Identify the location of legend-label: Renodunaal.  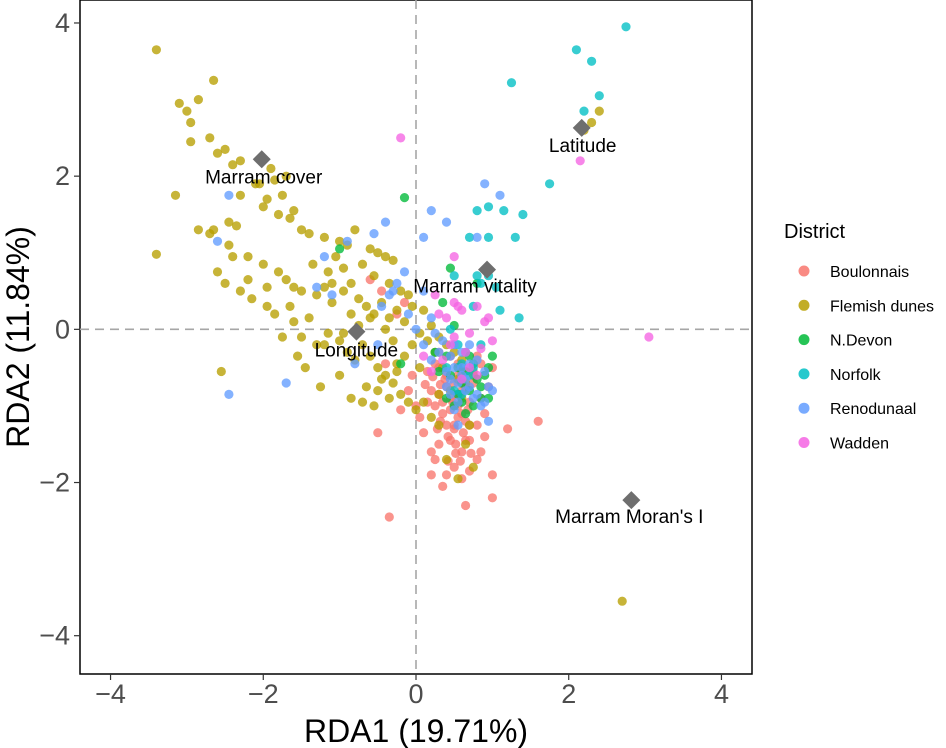
(873, 409).